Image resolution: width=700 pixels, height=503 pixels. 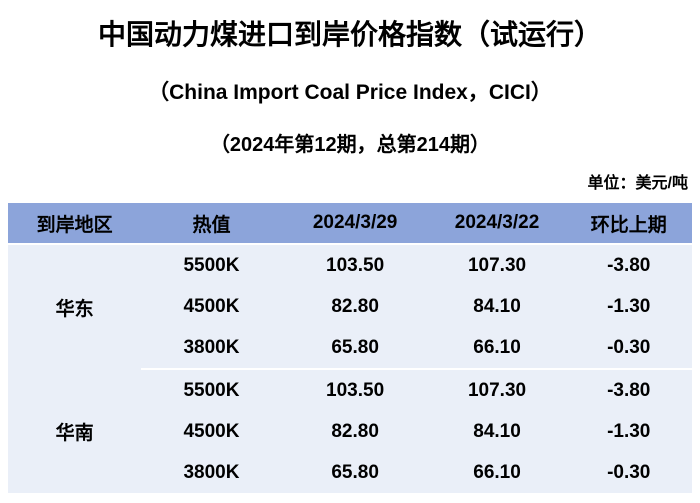 What do you see at coordinates (75, 224) in the screenshot?
I see `header-region: 到岸地区` at bounding box center [75, 224].